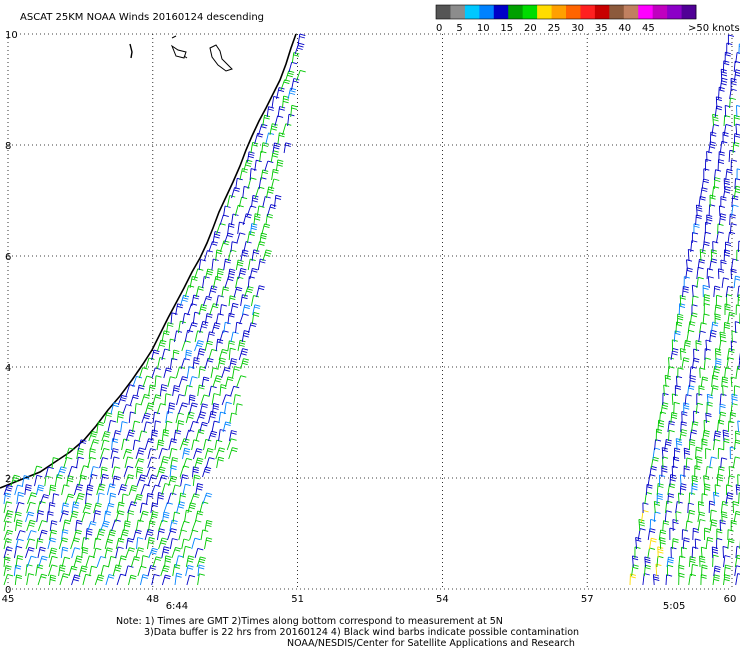 This screenshot has width=740, height=650. Describe the element at coordinates (442, 599) in the screenshot. I see `x-tick-label: 54` at that location.